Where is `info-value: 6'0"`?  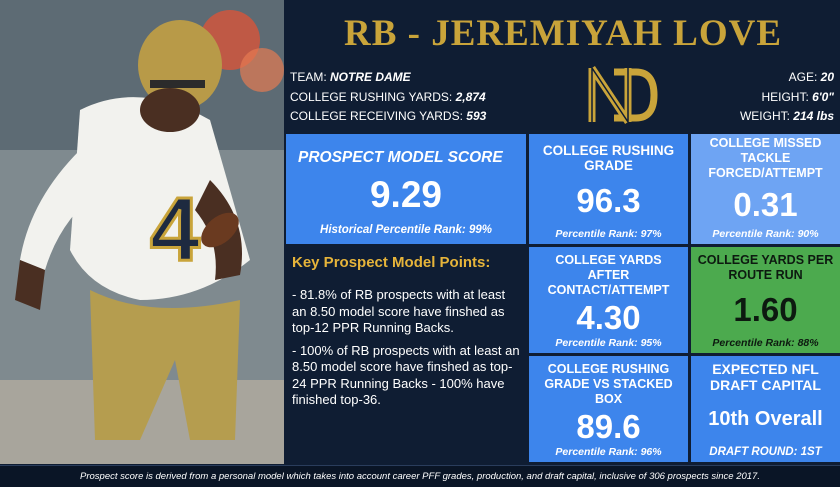
info-value: 6'0" is located at coordinates (823, 96).